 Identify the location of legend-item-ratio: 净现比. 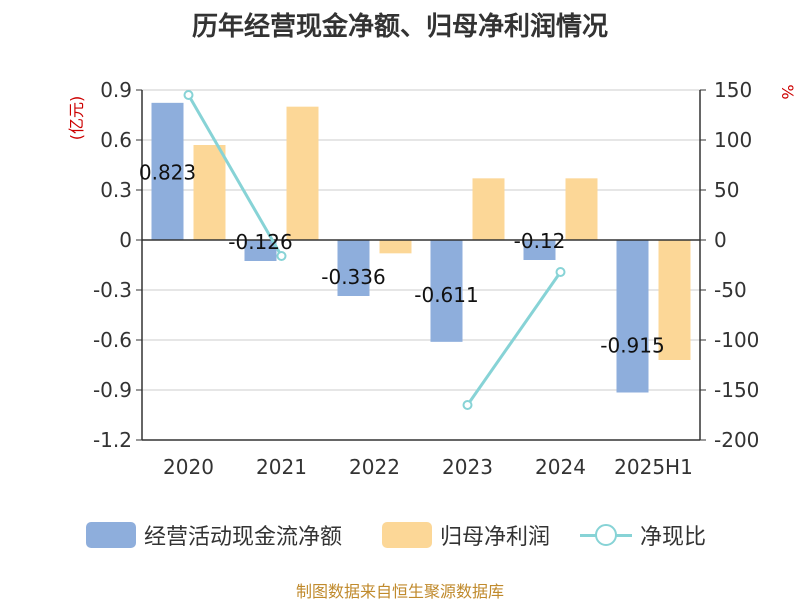
(643, 535).